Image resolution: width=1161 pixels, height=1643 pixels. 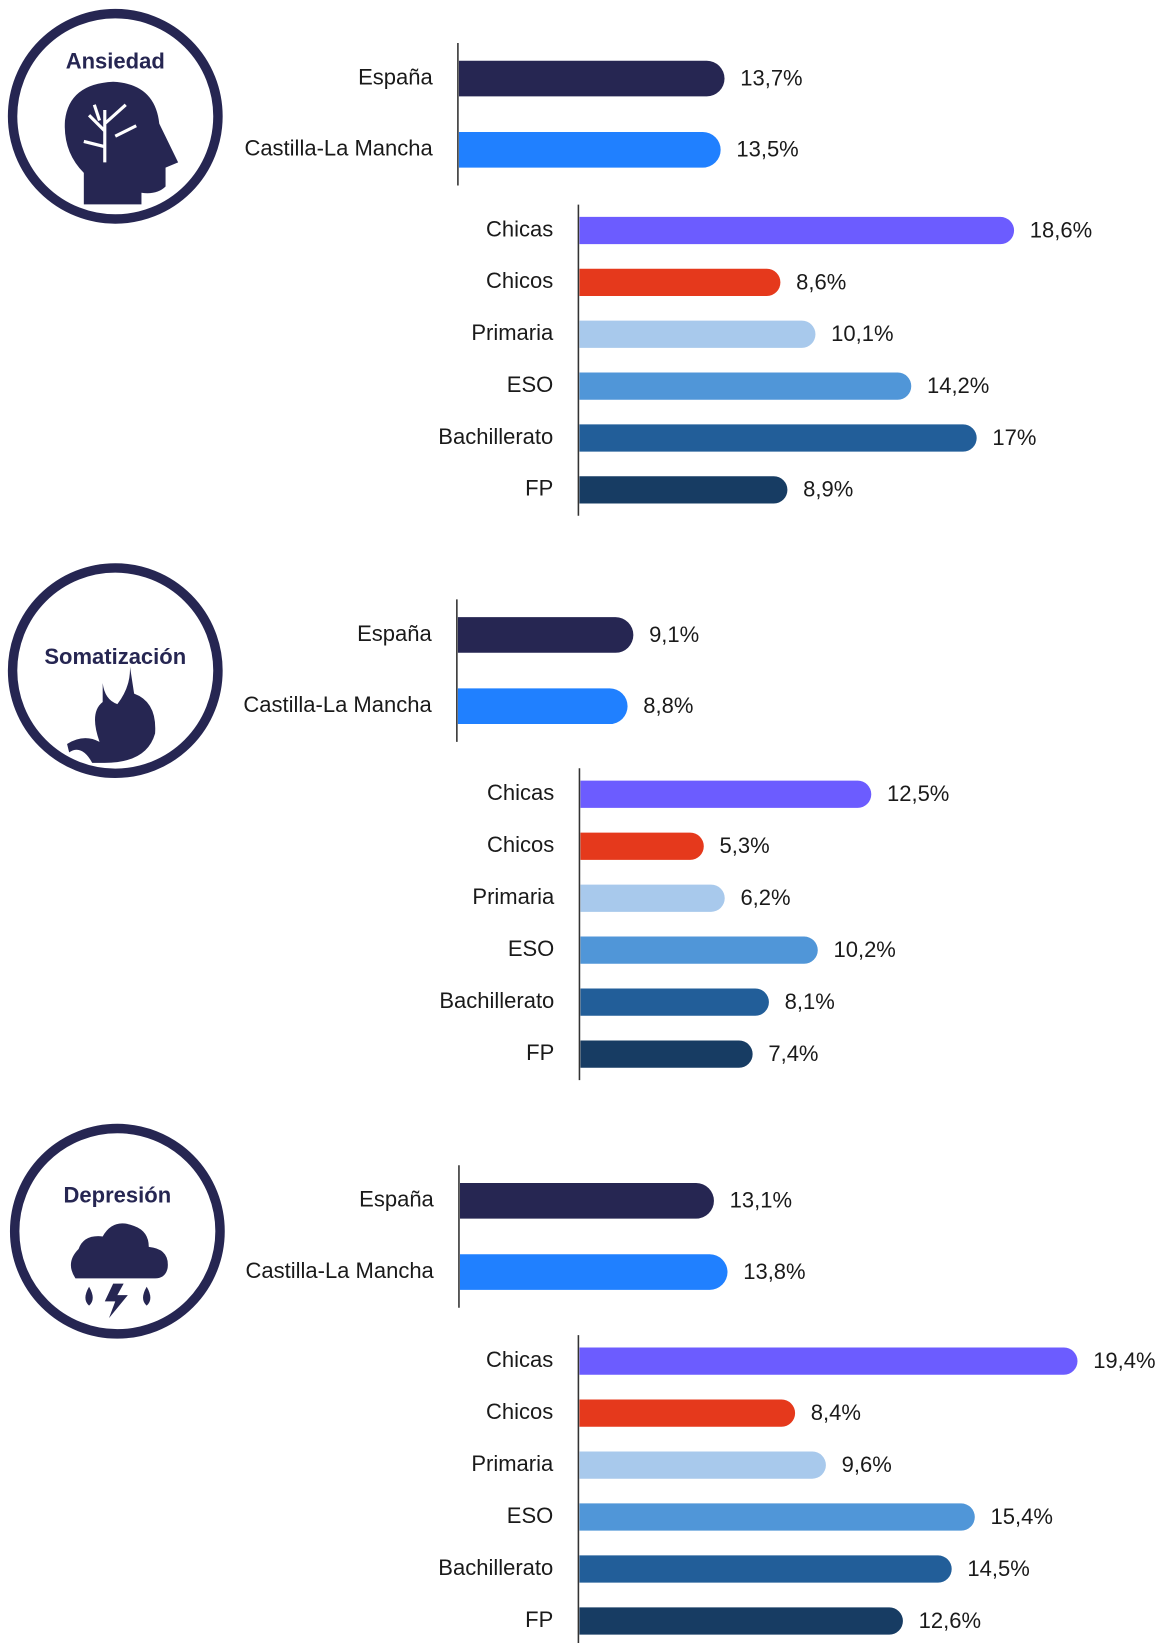 What do you see at coordinates (810, 1001) in the screenshot?
I see `value-label: 8,1%` at bounding box center [810, 1001].